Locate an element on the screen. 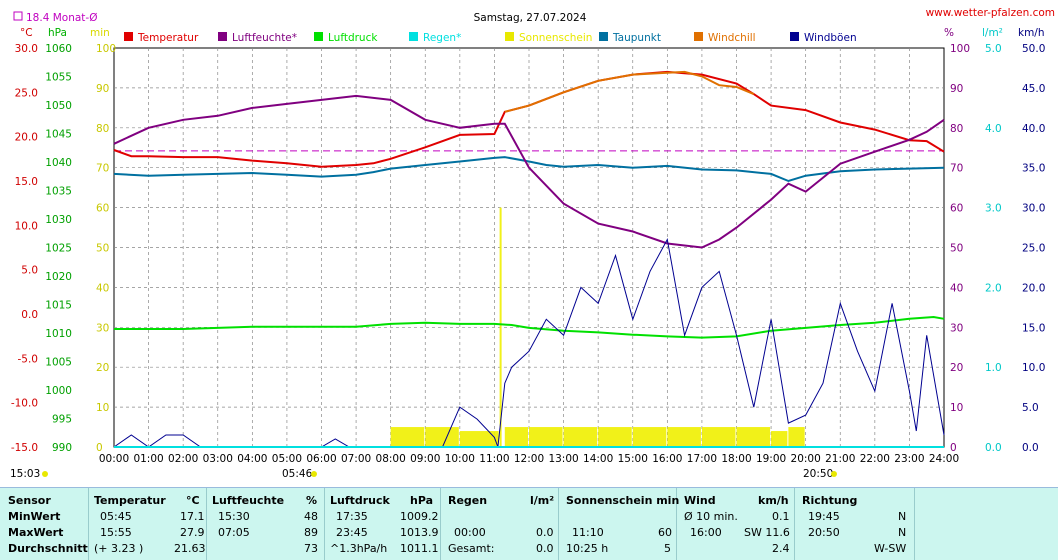 This screenshot has height=560, width=1058. y-tick-press: 1060 is located at coordinates (58, 49).